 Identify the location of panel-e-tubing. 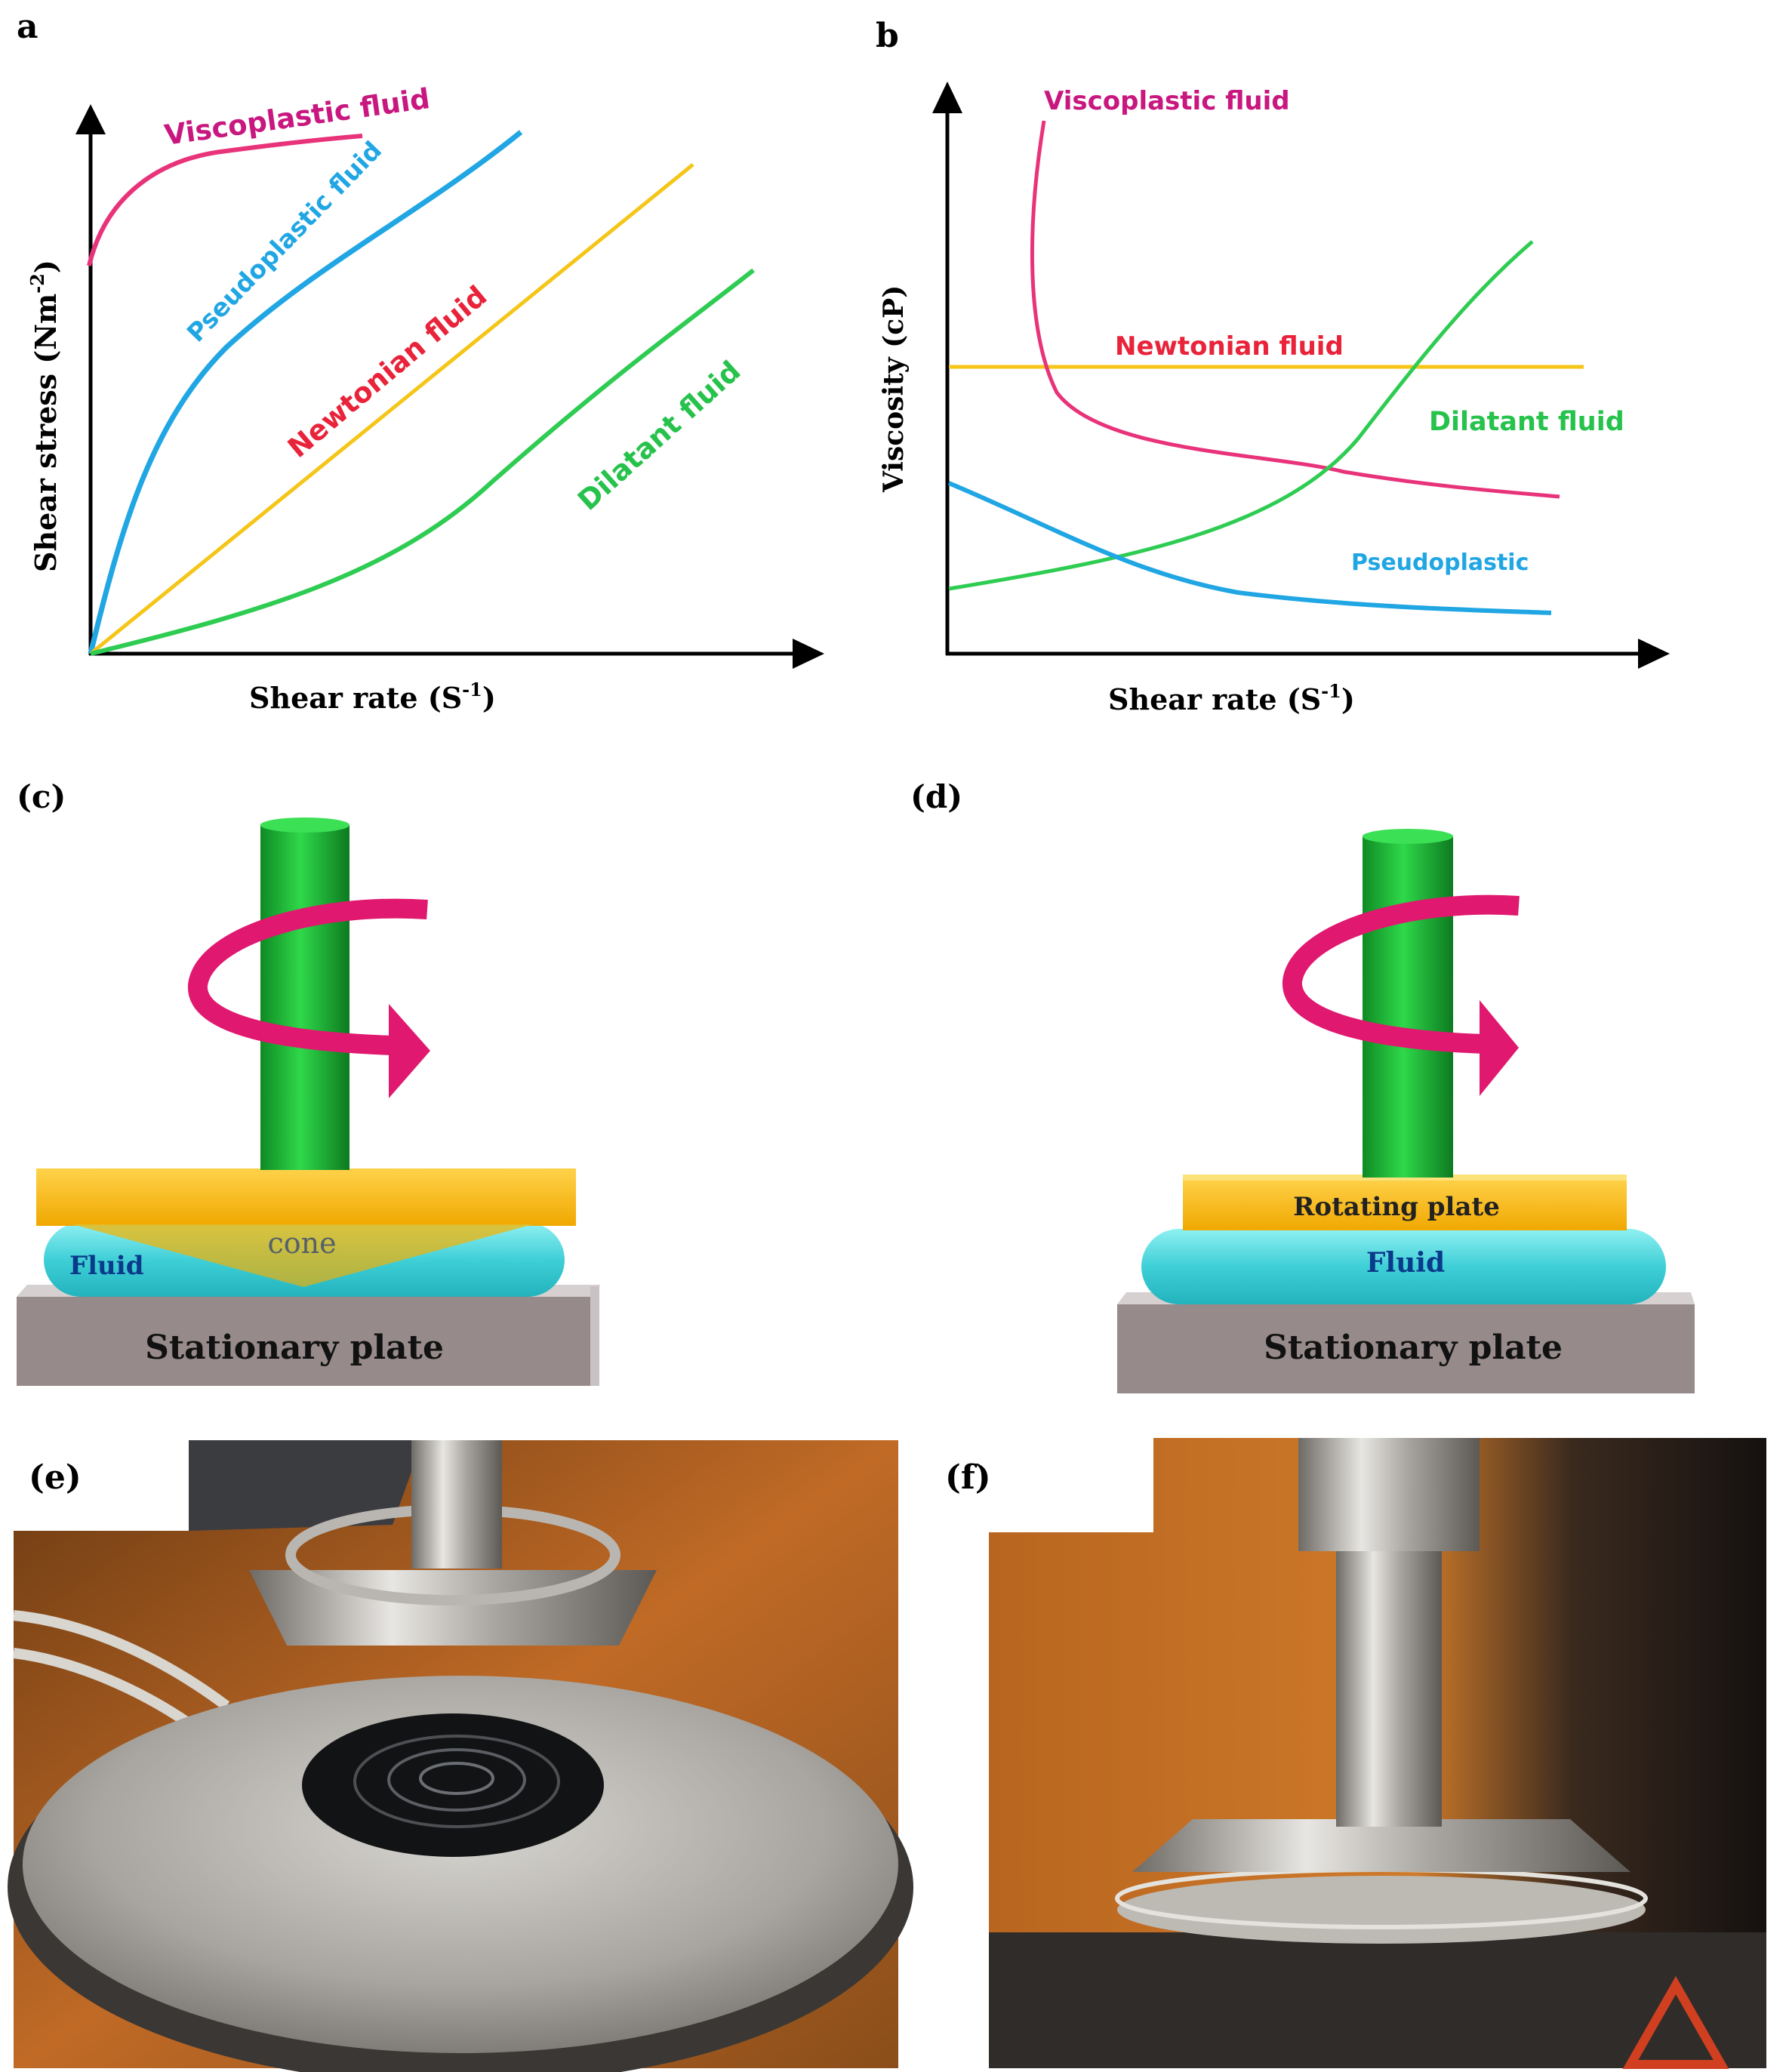
(122, 1672).